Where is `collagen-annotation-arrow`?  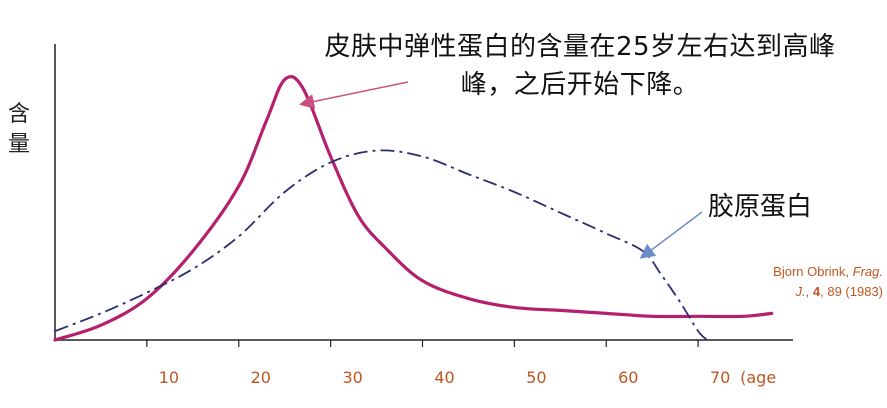
collagen-annotation-arrow is located at coordinates (671, 235).